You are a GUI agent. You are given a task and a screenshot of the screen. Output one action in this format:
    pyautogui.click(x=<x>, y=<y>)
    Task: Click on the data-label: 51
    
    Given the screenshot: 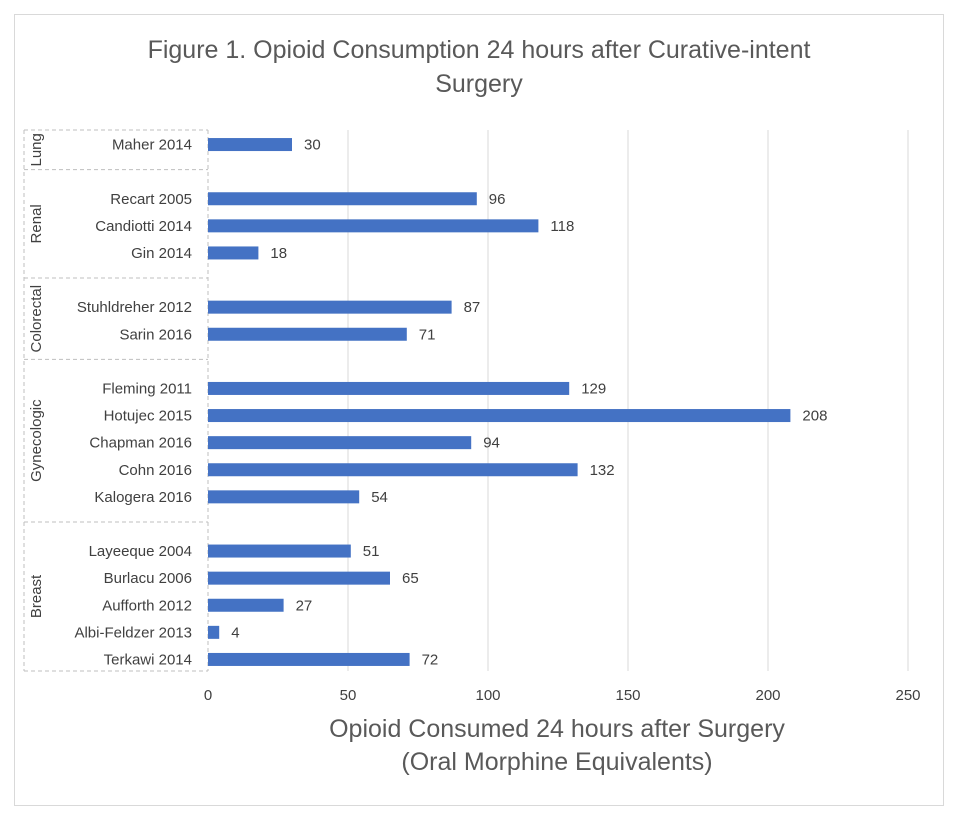 What is the action you would take?
    pyautogui.click(x=371, y=551)
    